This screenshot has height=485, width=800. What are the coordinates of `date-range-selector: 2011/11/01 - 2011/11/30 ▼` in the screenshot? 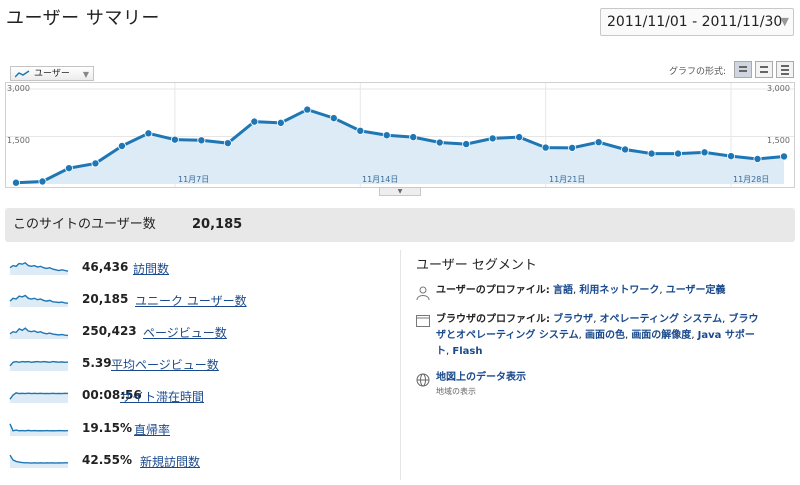 It's located at (697, 22).